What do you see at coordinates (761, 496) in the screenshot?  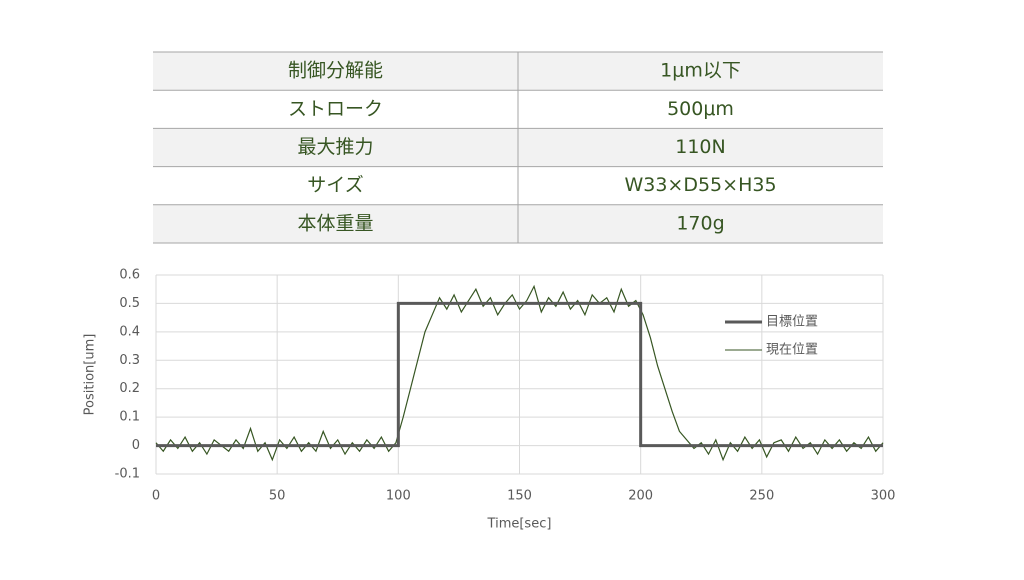 I see `x-tick-label: 250` at bounding box center [761, 496].